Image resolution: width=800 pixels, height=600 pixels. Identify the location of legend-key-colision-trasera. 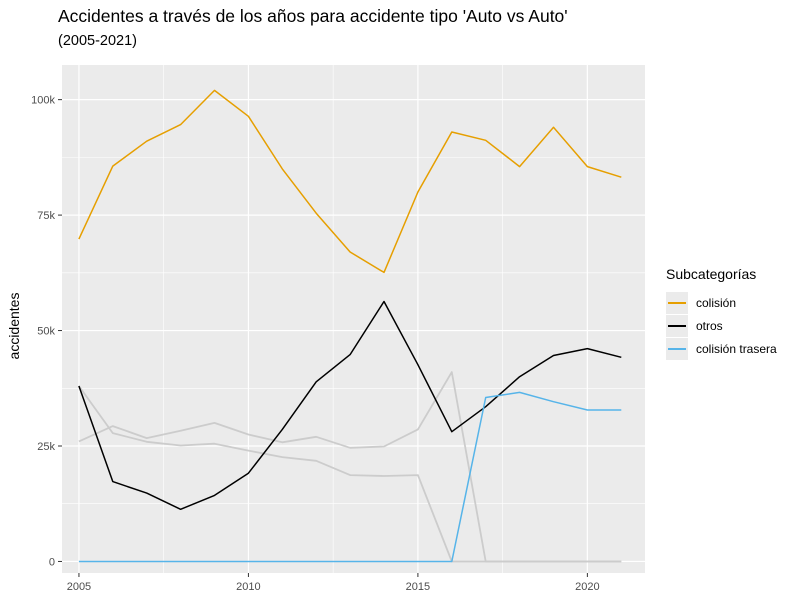
(677, 348).